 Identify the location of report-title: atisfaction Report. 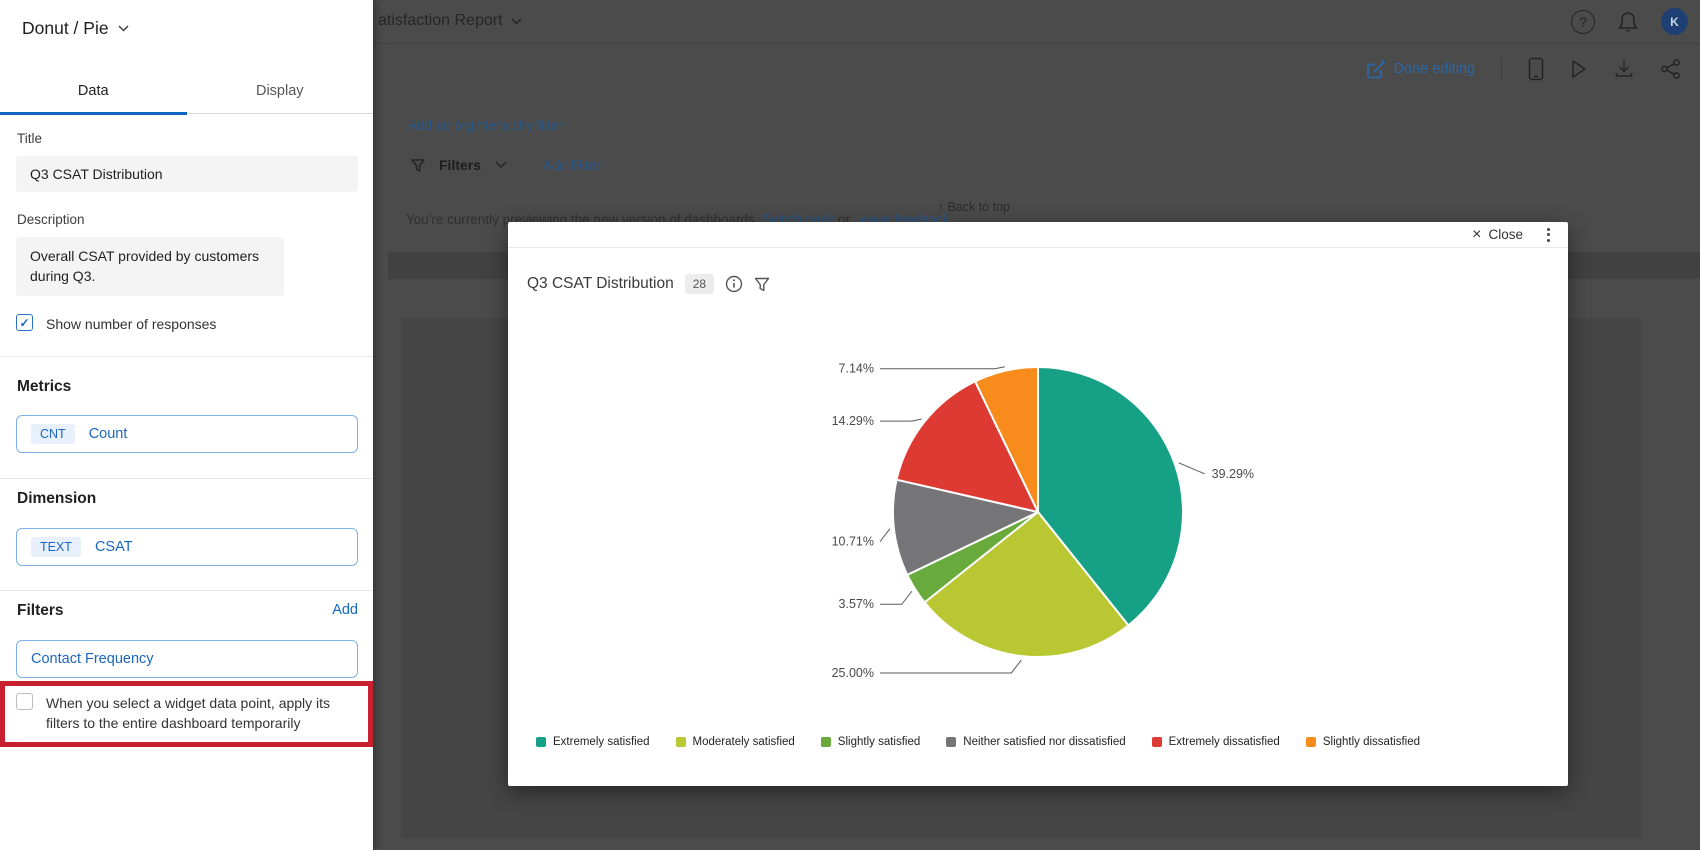
(450, 21).